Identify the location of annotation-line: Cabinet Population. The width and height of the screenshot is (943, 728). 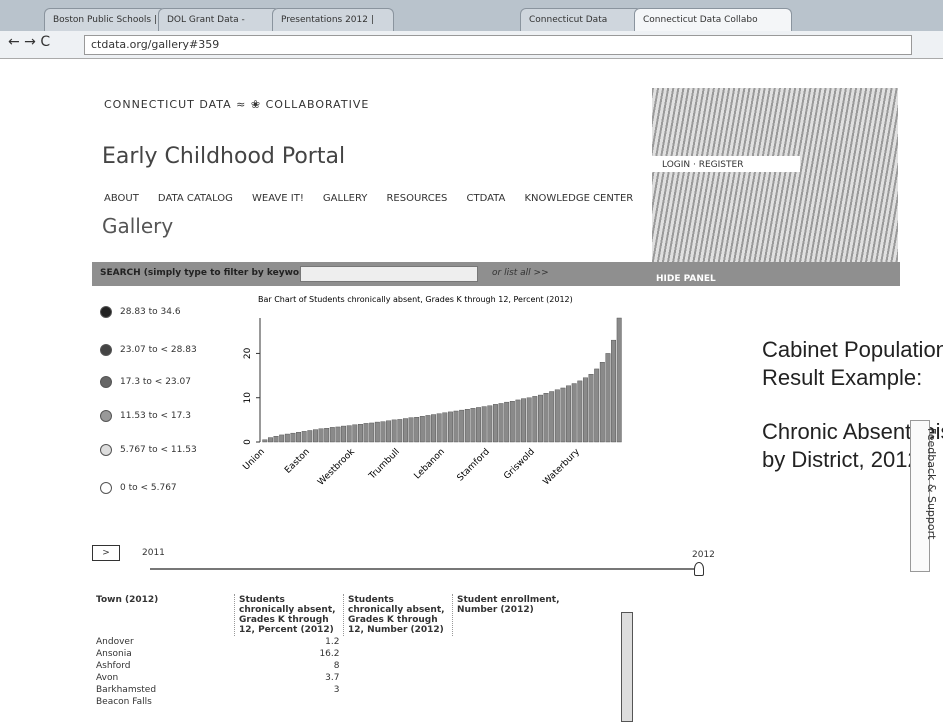
(852, 349).